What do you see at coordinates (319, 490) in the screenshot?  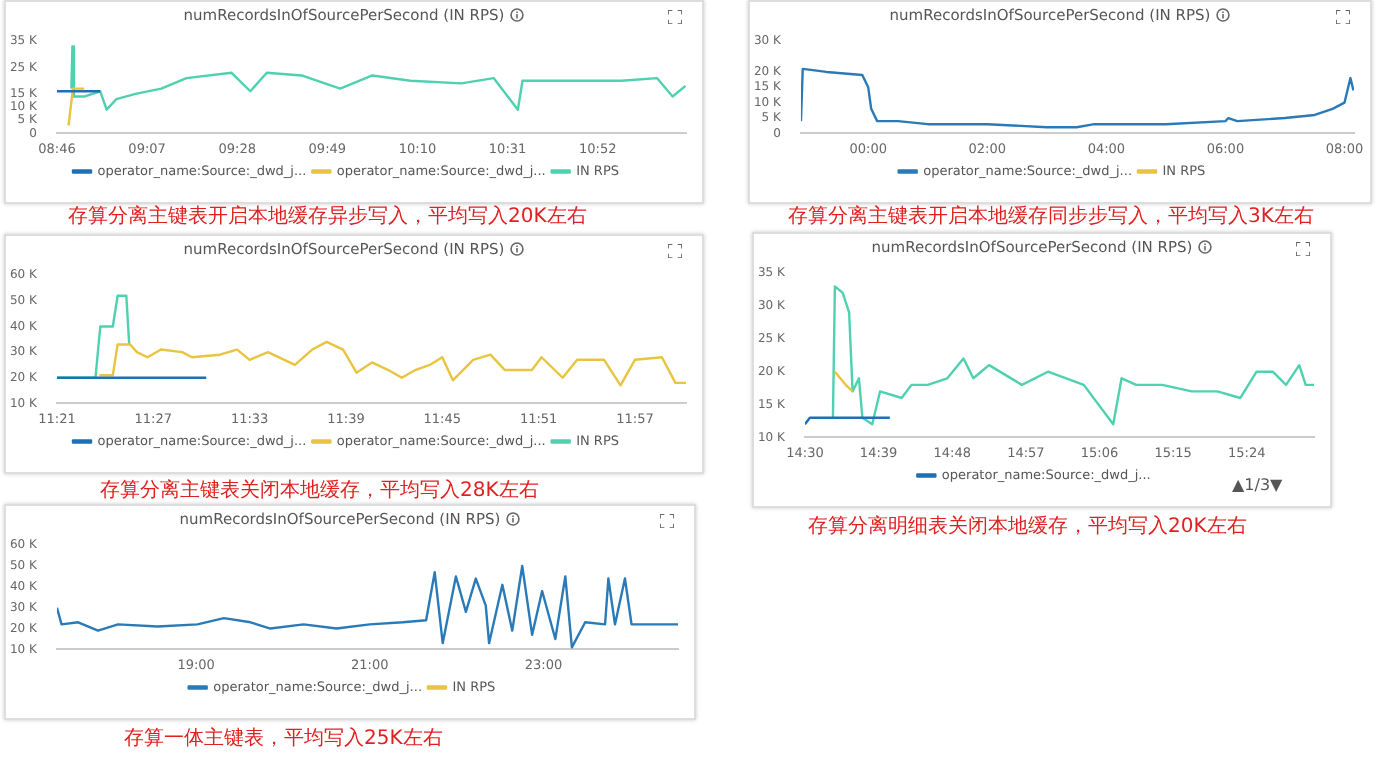 I see `text: 存算分离主键表关闭本地缓存，平均写入28K左右` at bounding box center [319, 490].